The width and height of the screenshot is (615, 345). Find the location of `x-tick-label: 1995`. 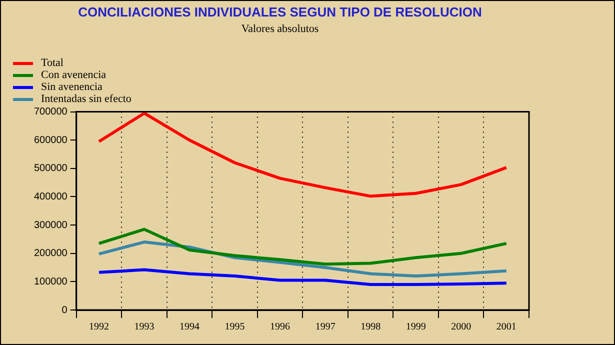

x-tick-label: 1995 is located at coordinates (234, 327).